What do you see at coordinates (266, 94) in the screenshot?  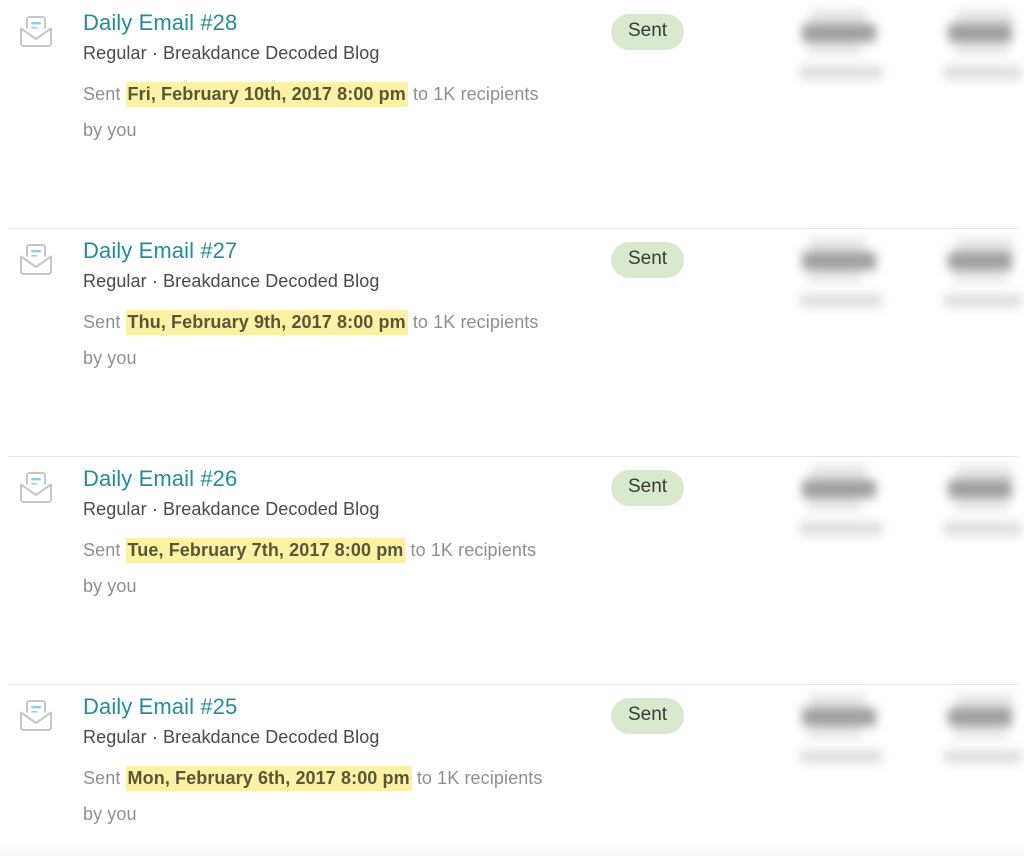 I see `send-date-highlight: Fri, February 10th, 2017 8:00 pm` at bounding box center [266, 94].